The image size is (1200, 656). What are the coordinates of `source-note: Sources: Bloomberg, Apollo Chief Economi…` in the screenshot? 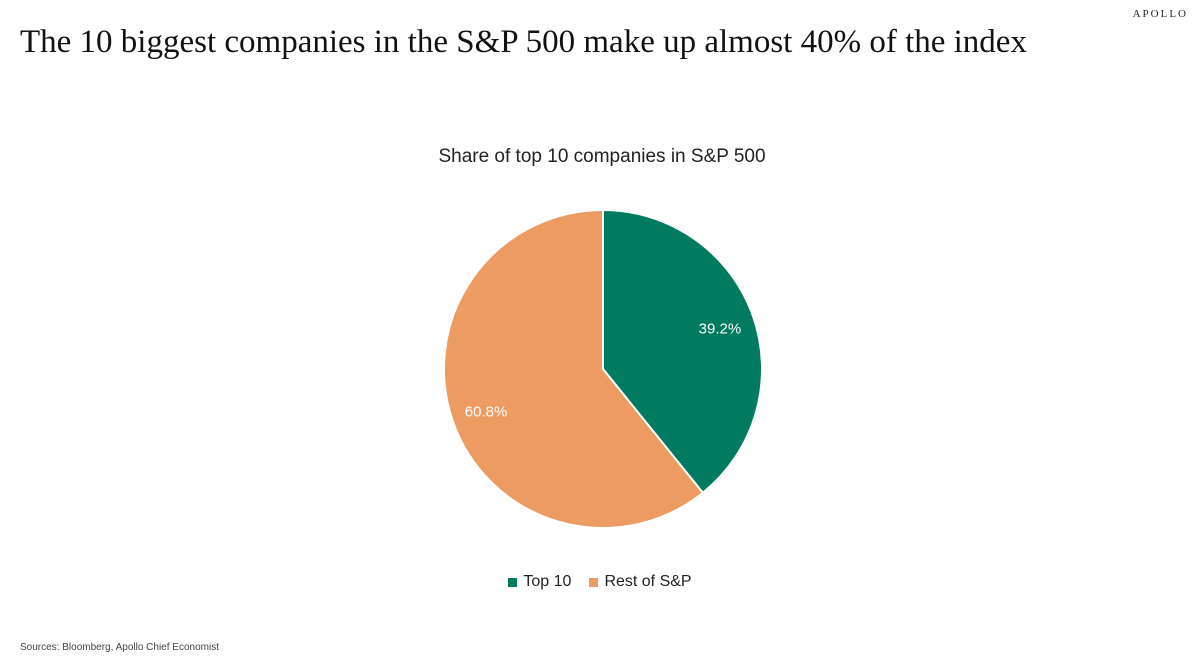 It's located at (119, 647).